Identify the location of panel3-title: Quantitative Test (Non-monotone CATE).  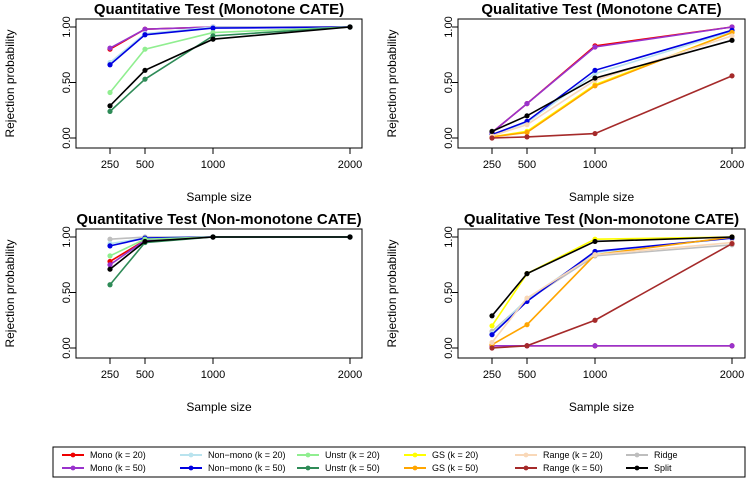
(218, 219).